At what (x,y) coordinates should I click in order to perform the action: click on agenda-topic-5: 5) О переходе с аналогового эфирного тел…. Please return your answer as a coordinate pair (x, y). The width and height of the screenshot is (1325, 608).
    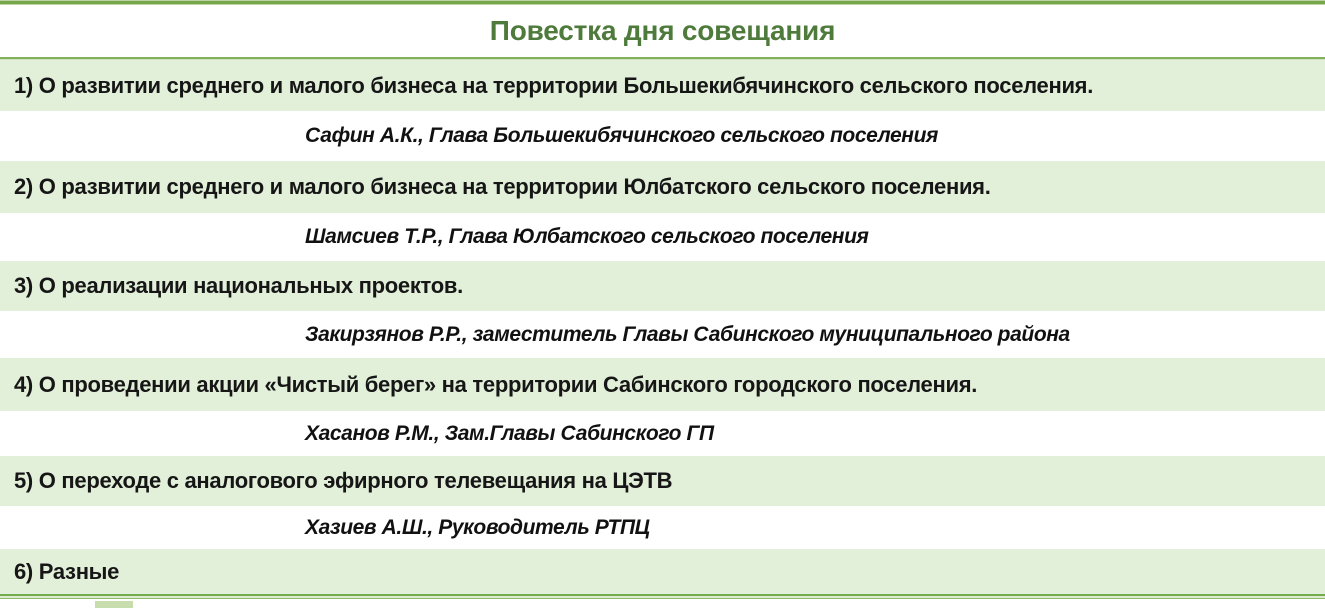
    Looking at the image, I should click on (662, 481).